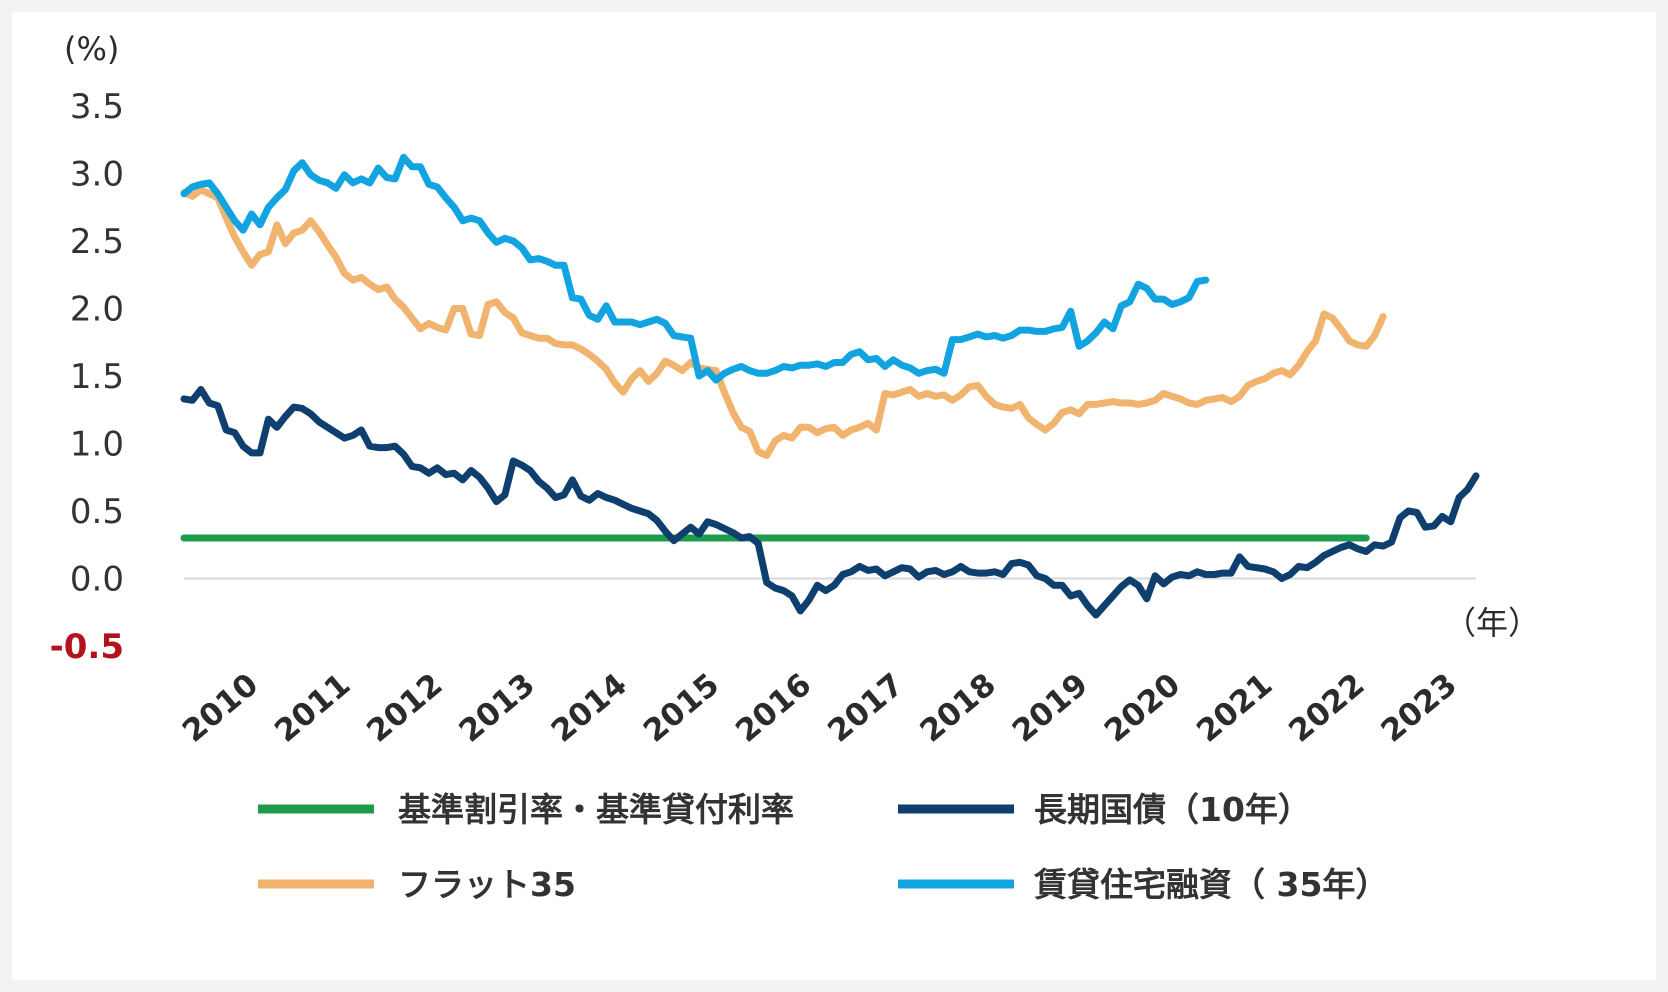  Describe the element at coordinates (1419, 708) in the screenshot. I see `x-tick-label: 2023` at that location.